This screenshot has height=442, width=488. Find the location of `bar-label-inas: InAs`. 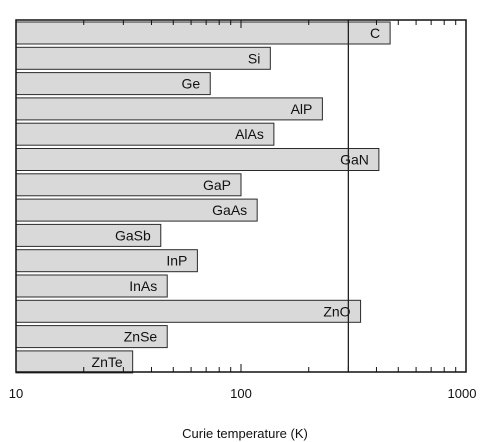

bar-label-inas: InAs is located at coordinates (143, 286).